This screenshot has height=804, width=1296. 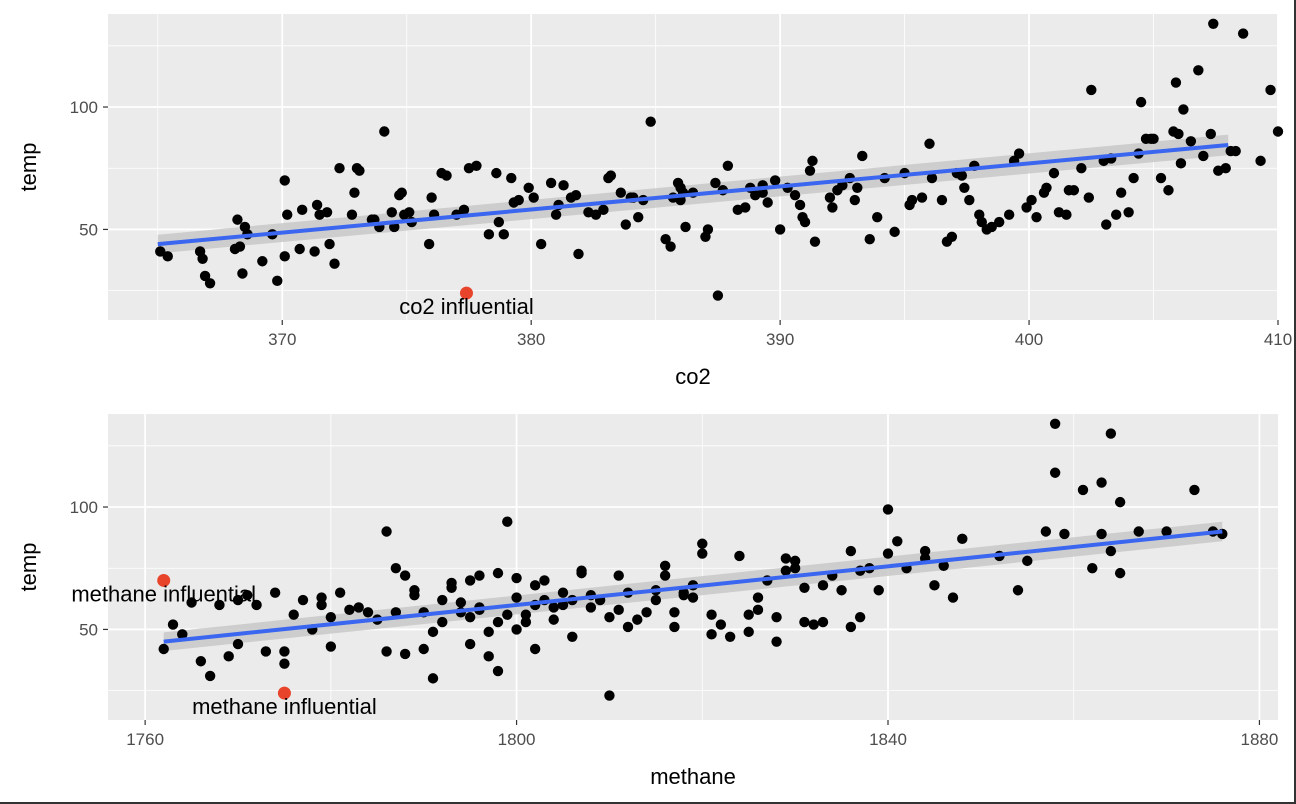 What do you see at coordinates (282, 339) in the screenshot?
I see `x-tick-label: 370` at bounding box center [282, 339].